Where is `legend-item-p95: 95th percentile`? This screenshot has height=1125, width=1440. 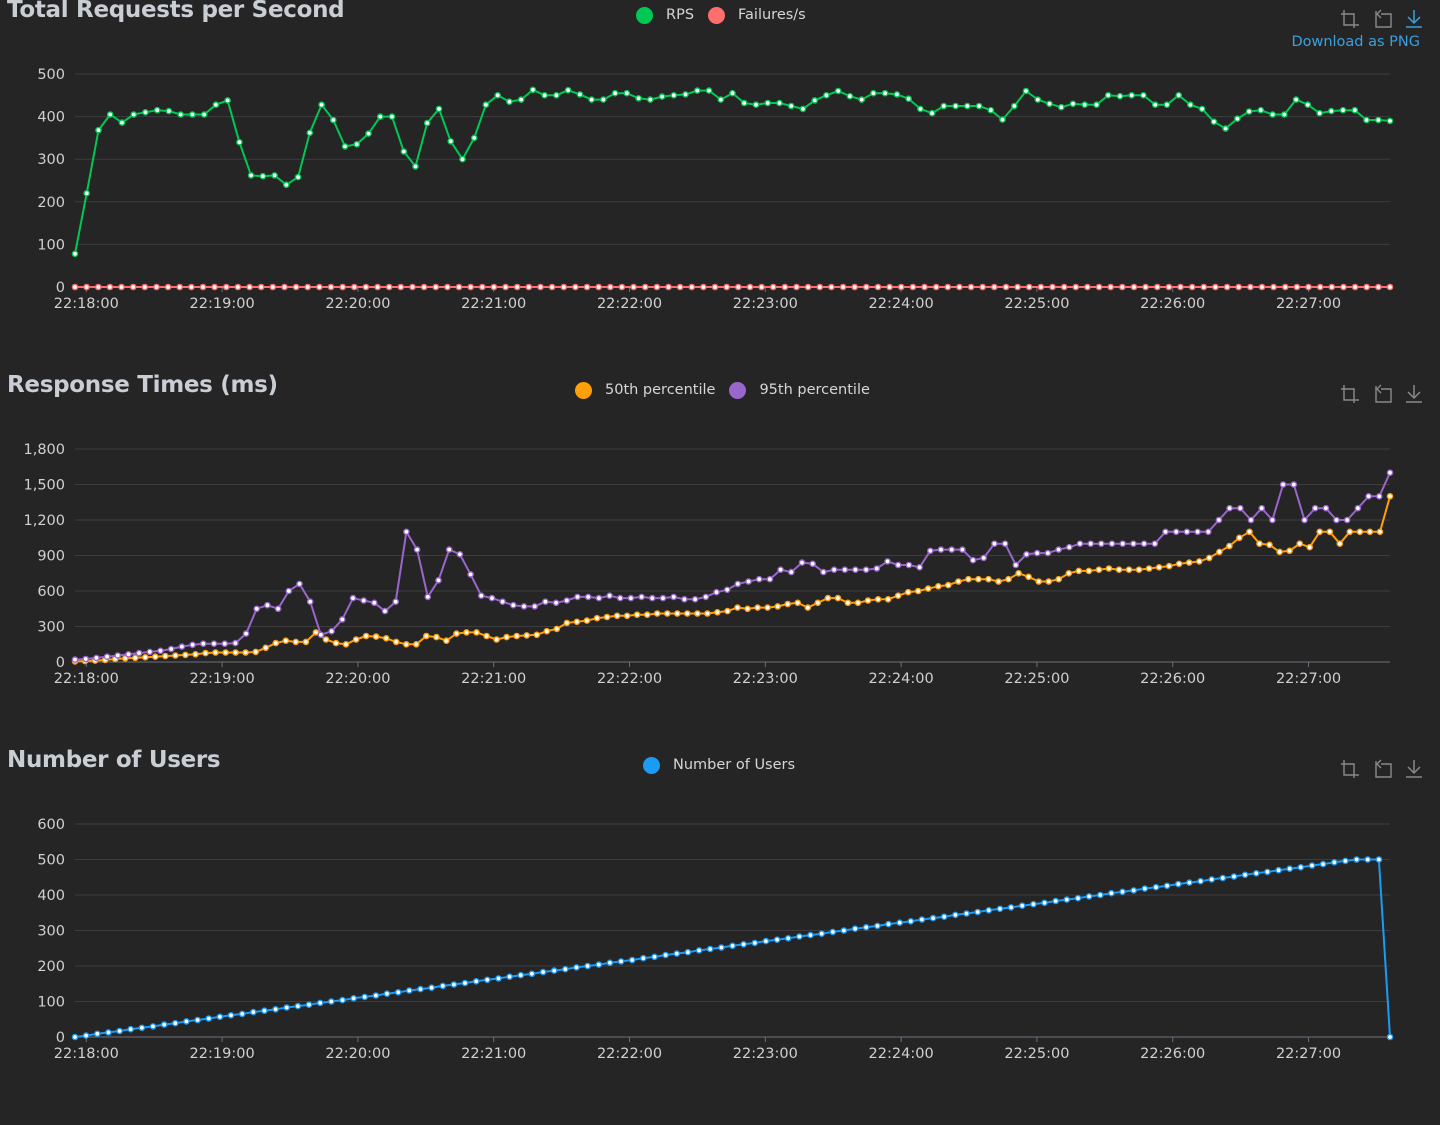 legend-item-p95: 95th percentile is located at coordinates (799, 390).